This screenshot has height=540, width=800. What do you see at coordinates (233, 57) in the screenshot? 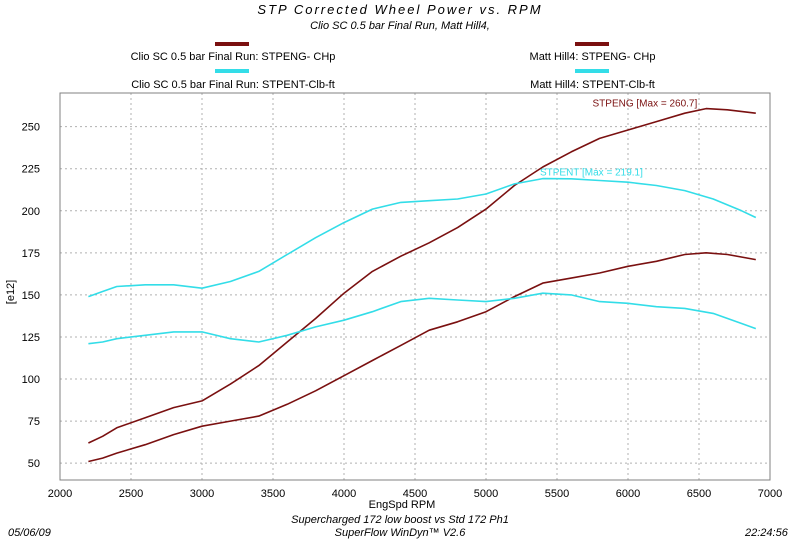
I see `legend-label-1: Clio SC 0.5 bar Final Run: STPENG- CHp` at bounding box center [233, 57].